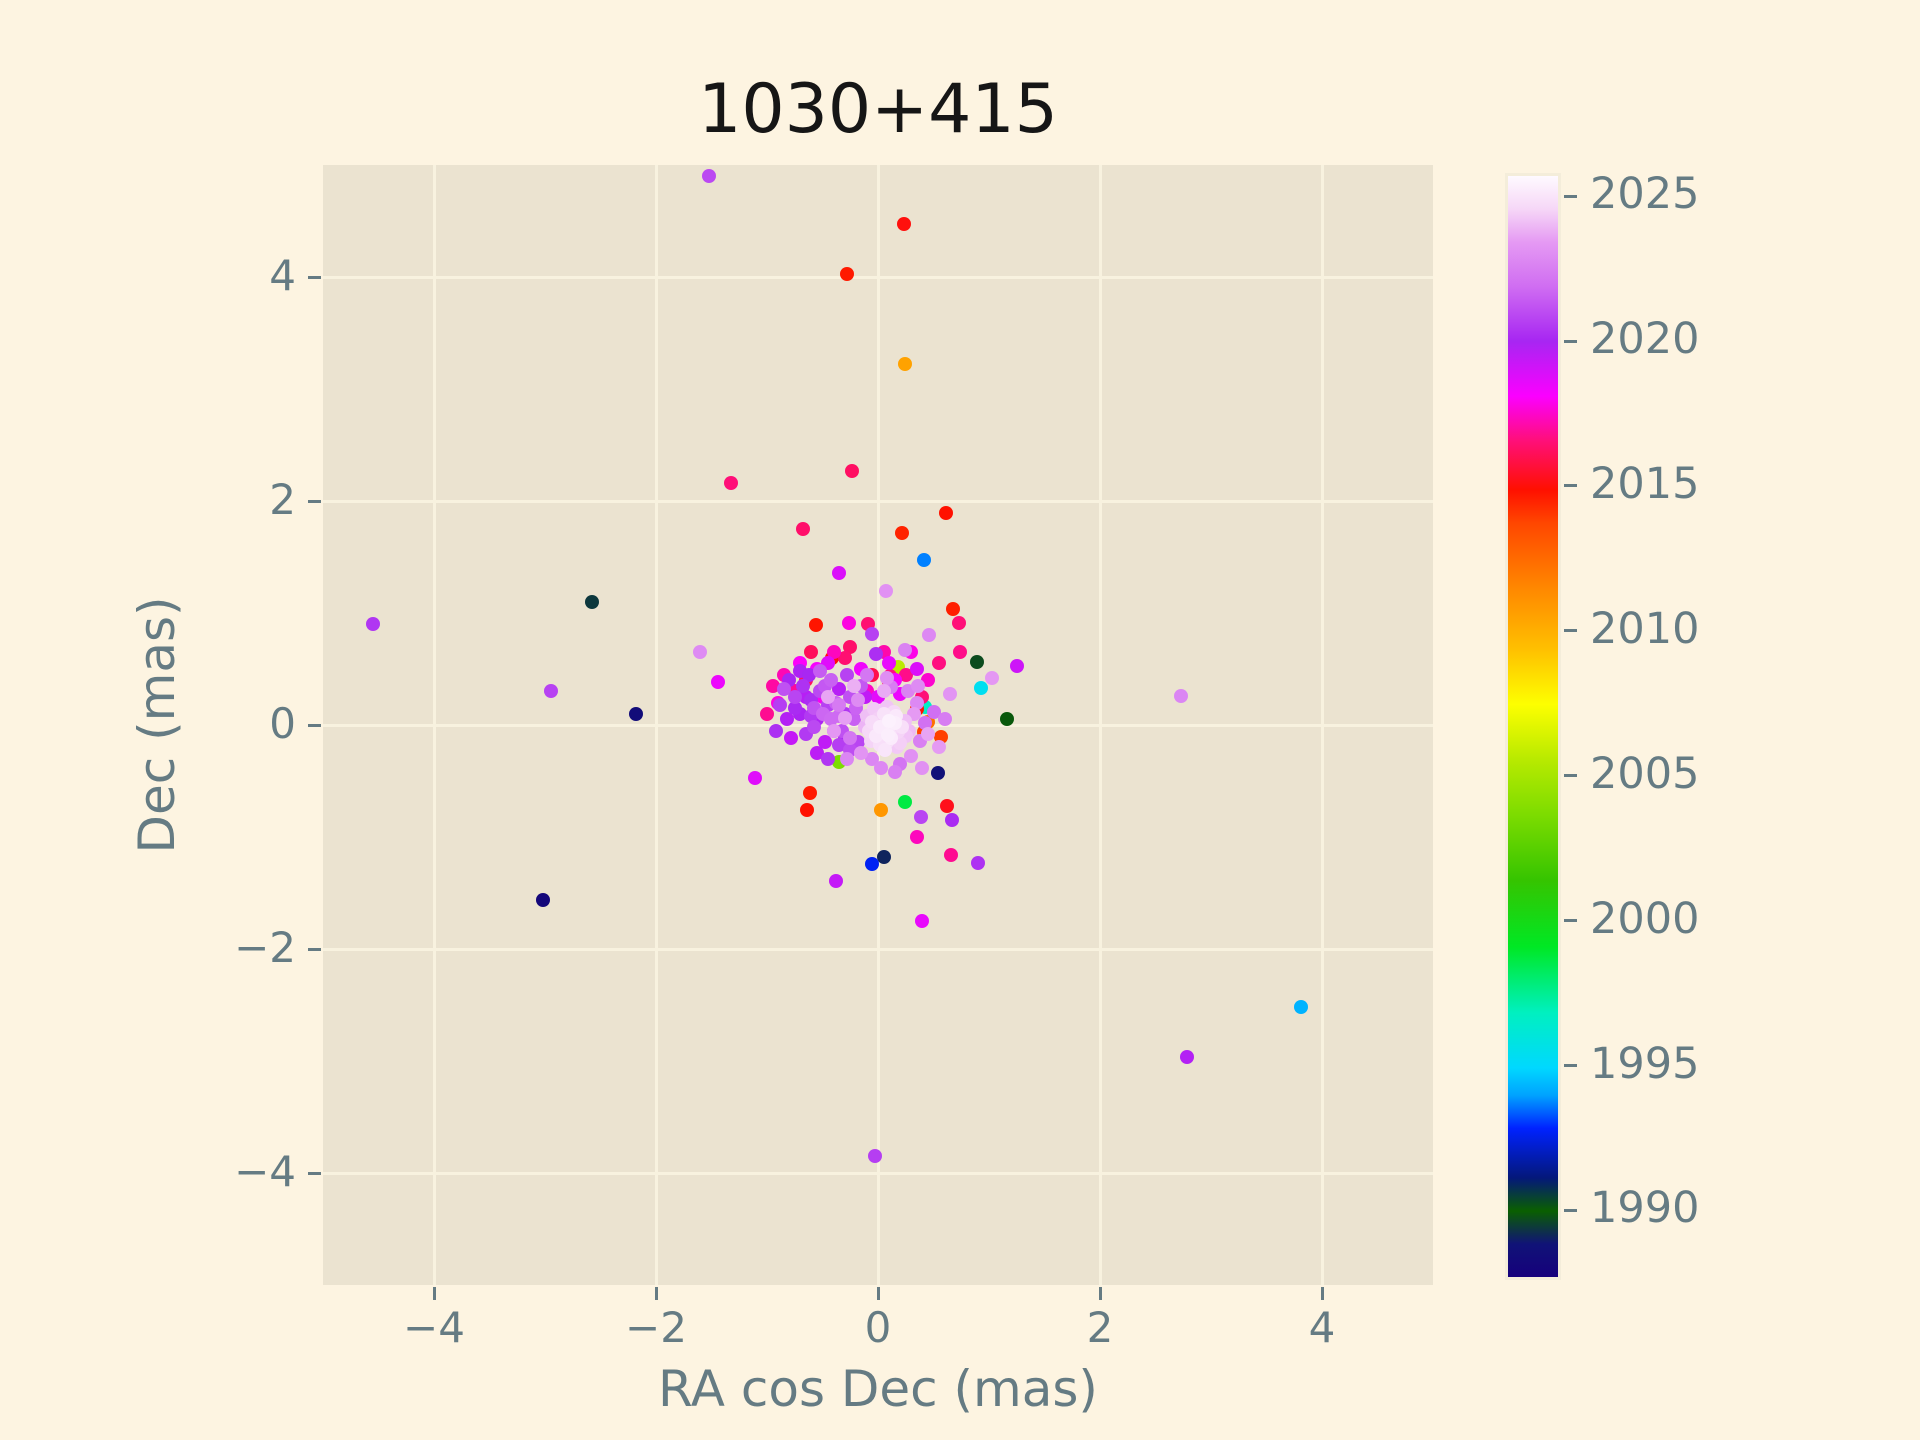  What do you see at coordinates (1100, 1327) in the screenshot?
I see `x-tick-label: 2` at bounding box center [1100, 1327].